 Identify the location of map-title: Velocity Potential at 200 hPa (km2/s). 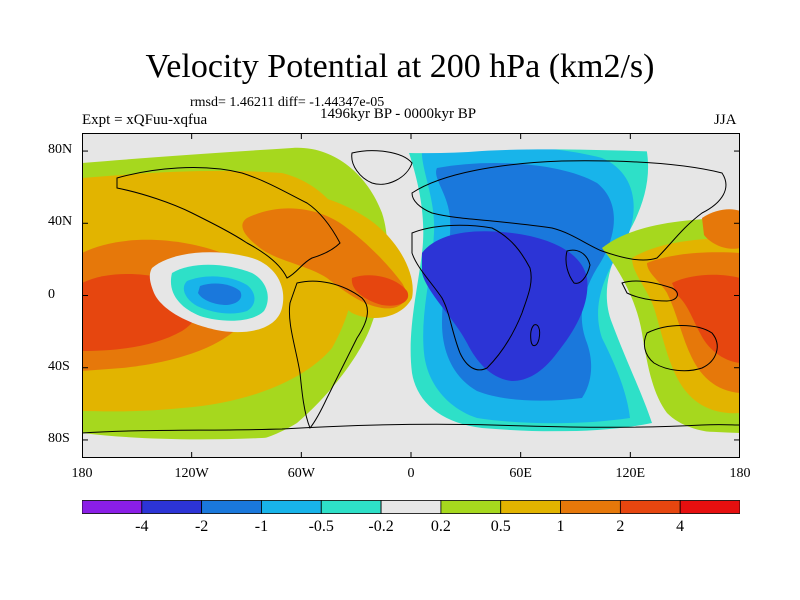
(400, 66).